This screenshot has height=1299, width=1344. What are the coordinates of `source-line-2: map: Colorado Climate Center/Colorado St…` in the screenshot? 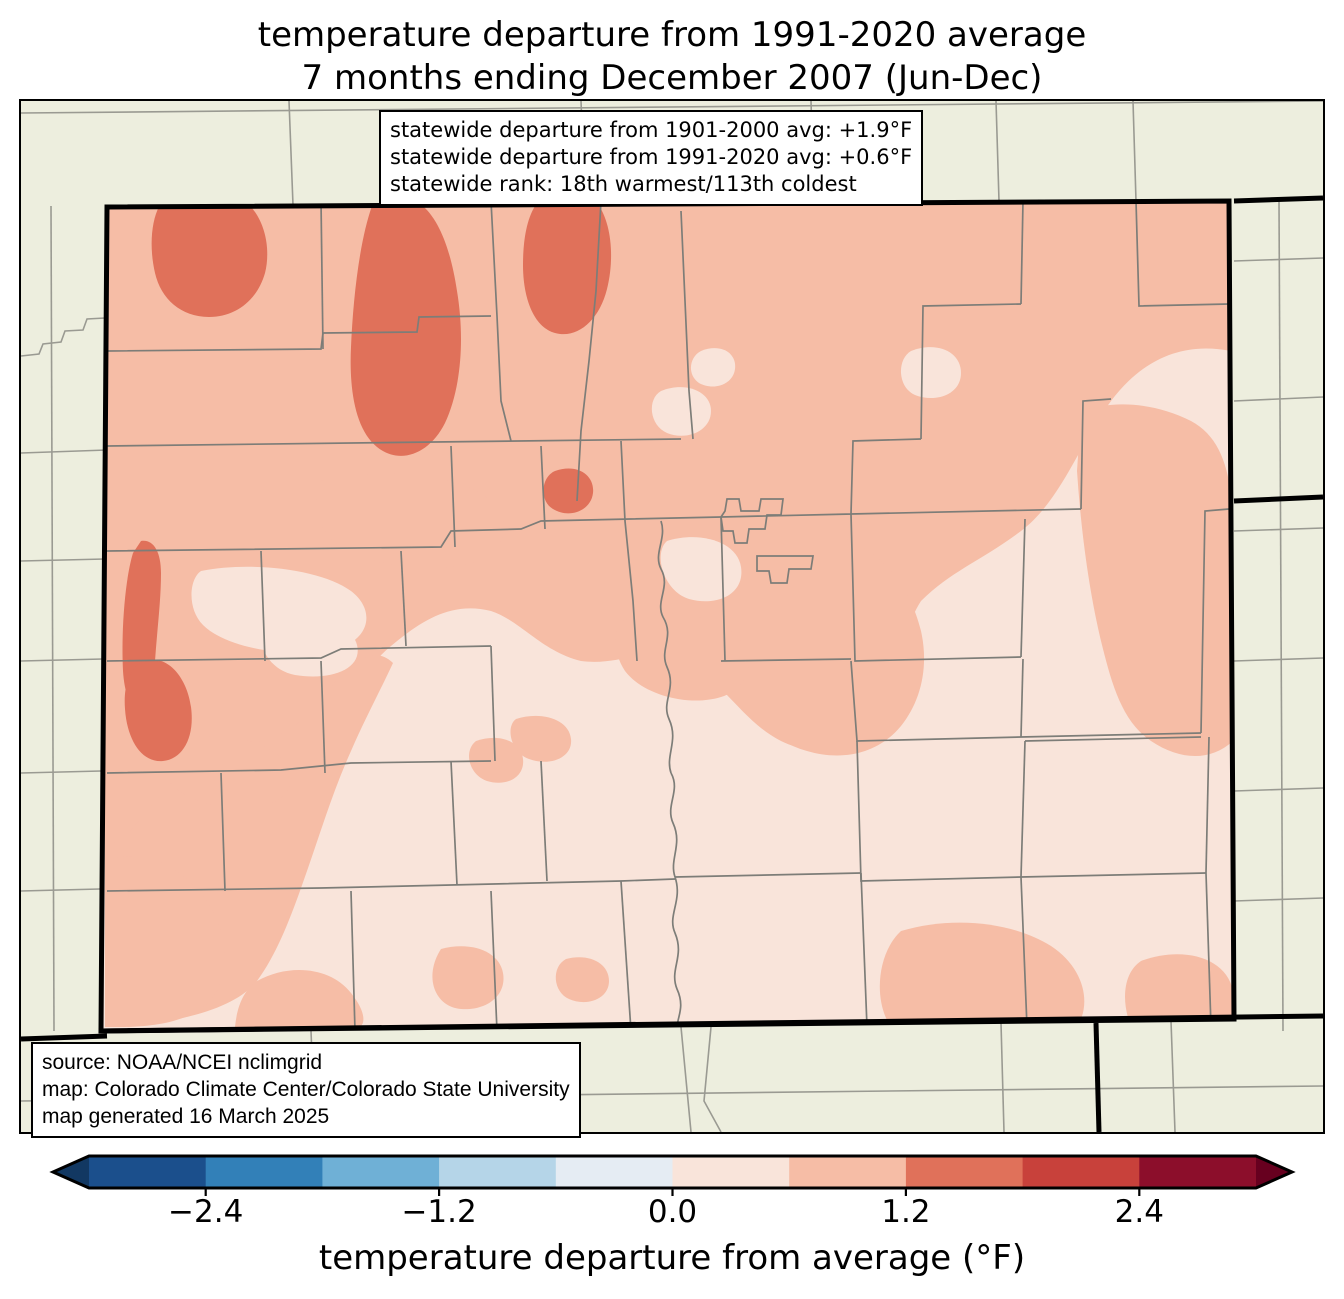 It's located at (306, 1089).